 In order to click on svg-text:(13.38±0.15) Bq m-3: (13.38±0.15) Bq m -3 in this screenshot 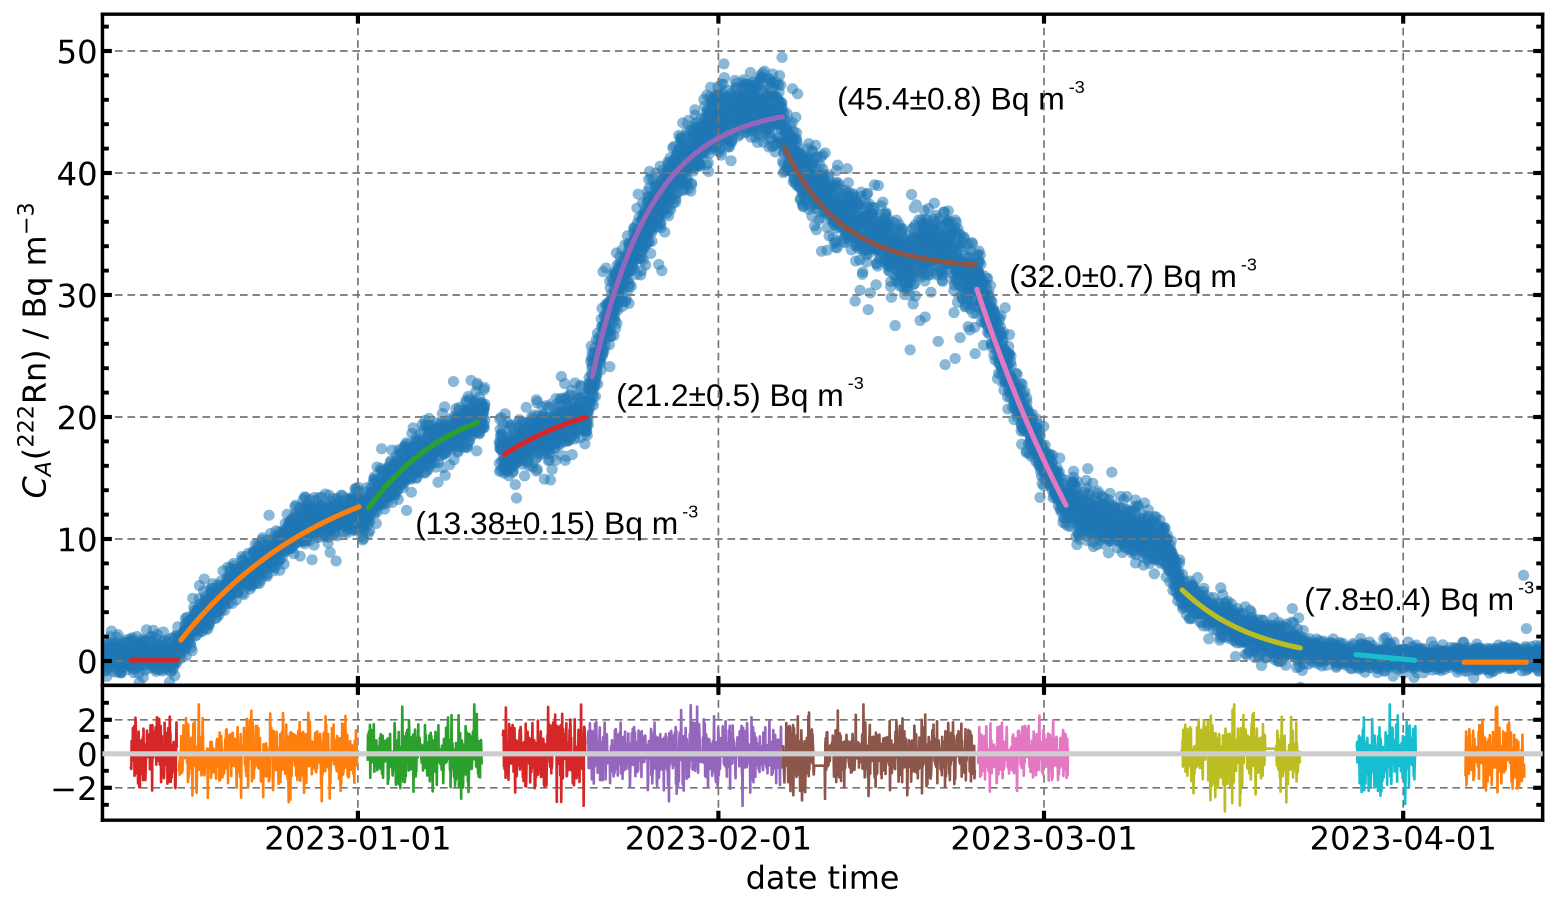, I will do `click(556, 521)`.